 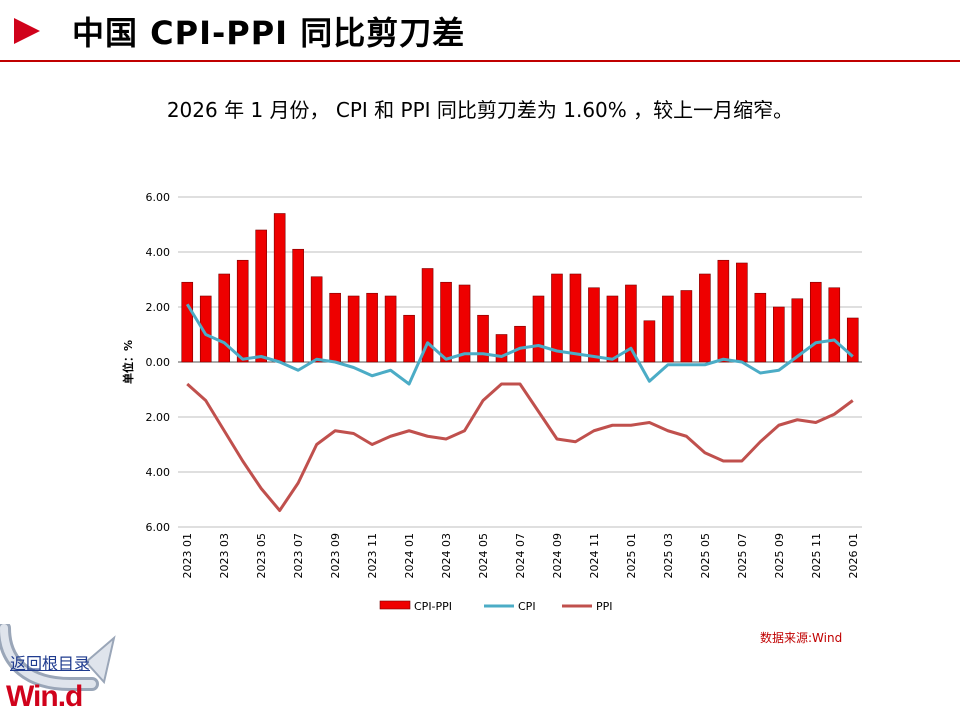 I want to click on back-to-root-link: 返回根目录 Win.d, so click(x=60, y=672).